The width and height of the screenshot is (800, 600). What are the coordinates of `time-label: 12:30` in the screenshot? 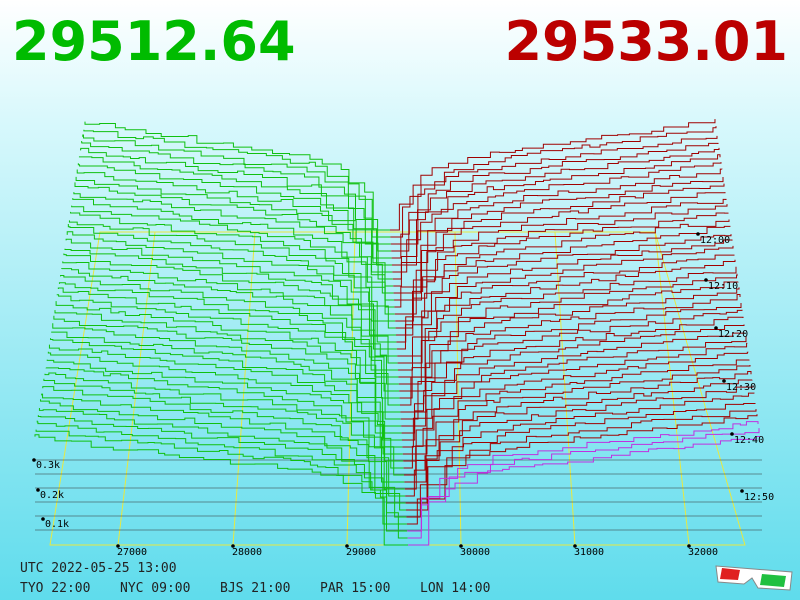 It's located at (741, 387).